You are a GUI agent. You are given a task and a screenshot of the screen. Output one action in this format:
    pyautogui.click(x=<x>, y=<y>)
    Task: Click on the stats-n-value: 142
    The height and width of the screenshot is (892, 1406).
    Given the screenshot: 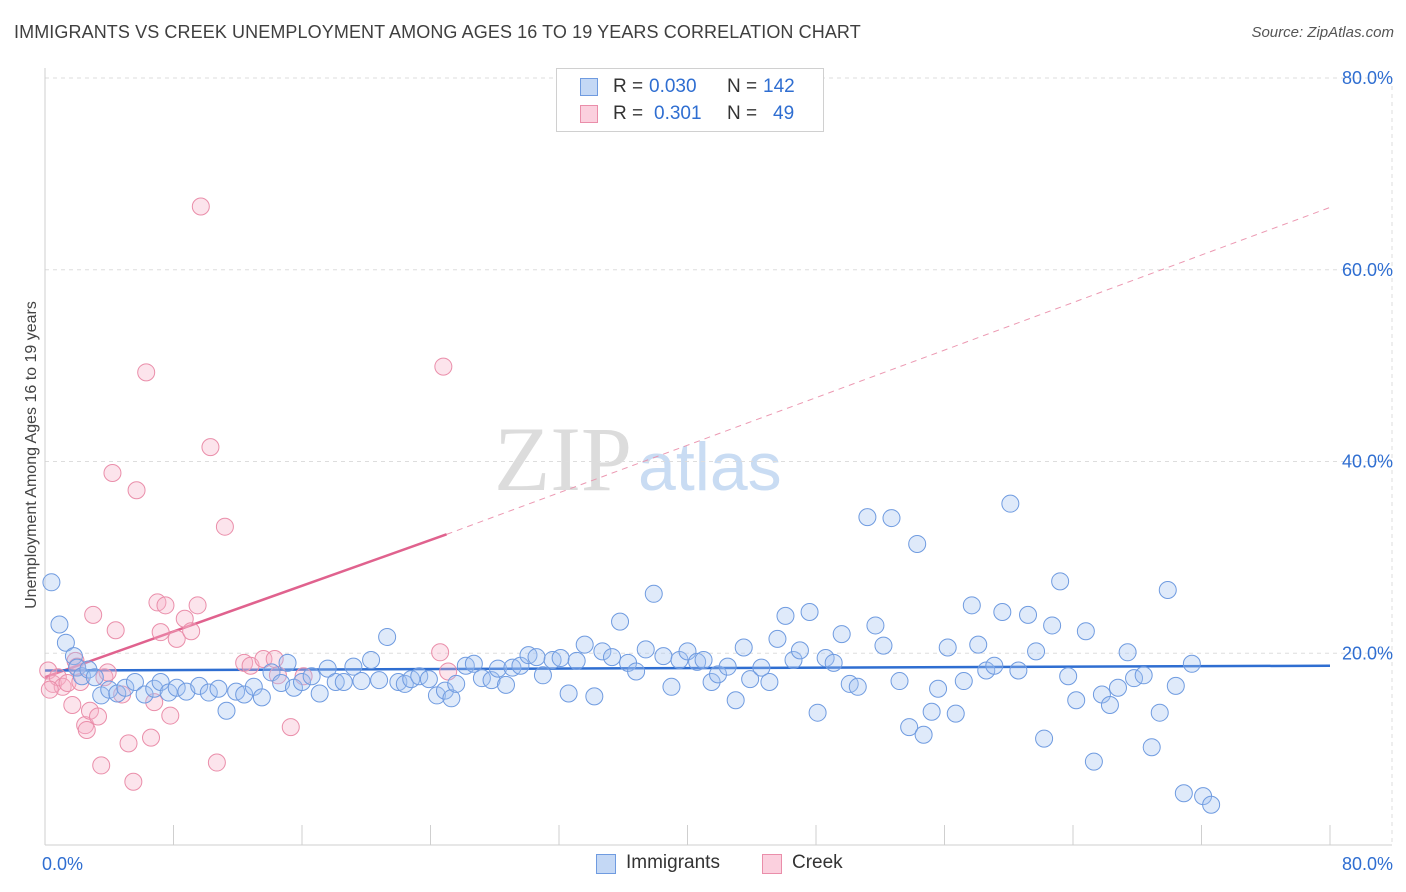 What is the action you would take?
    pyautogui.click(x=779, y=86)
    